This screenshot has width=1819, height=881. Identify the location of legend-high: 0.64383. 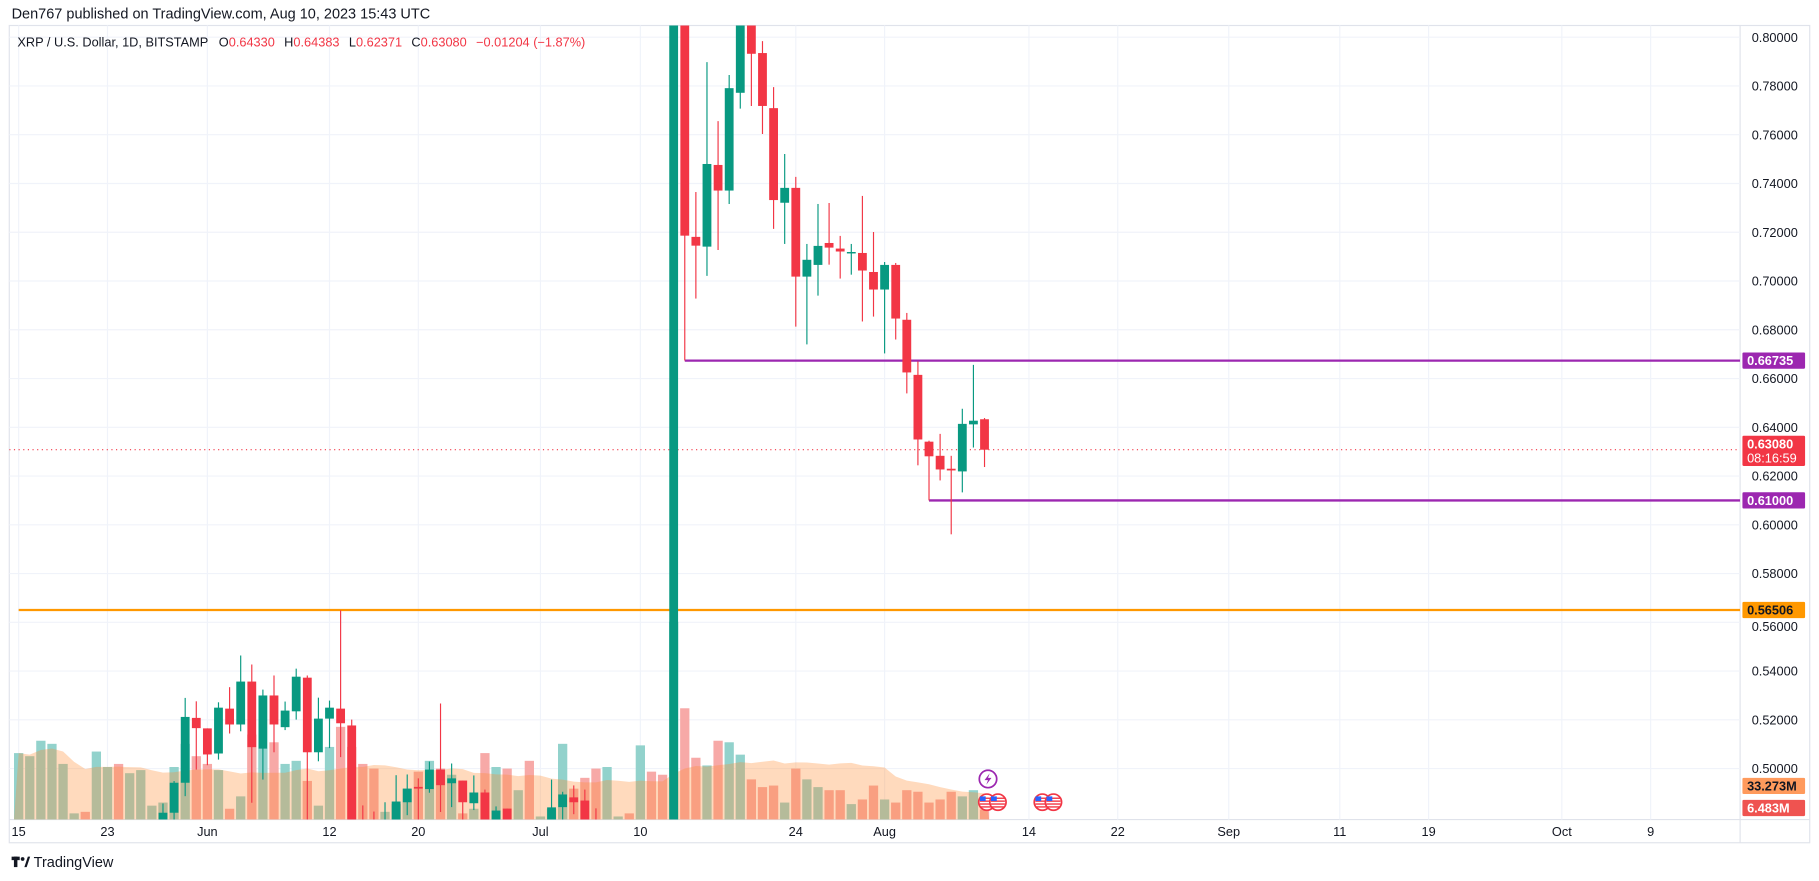
(316, 41).